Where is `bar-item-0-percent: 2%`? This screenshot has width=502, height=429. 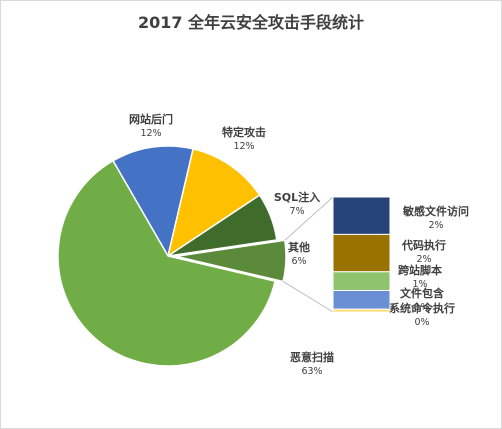
bar-item-0-percent: 2% is located at coordinates (435, 225).